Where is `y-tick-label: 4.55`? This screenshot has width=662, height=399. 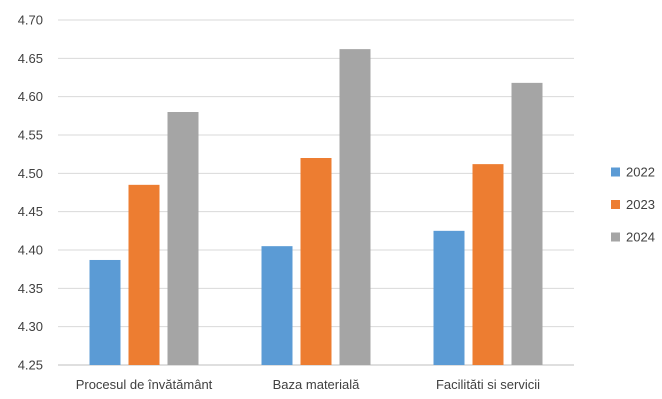
y-tick-label: 4.55 is located at coordinates (30, 135).